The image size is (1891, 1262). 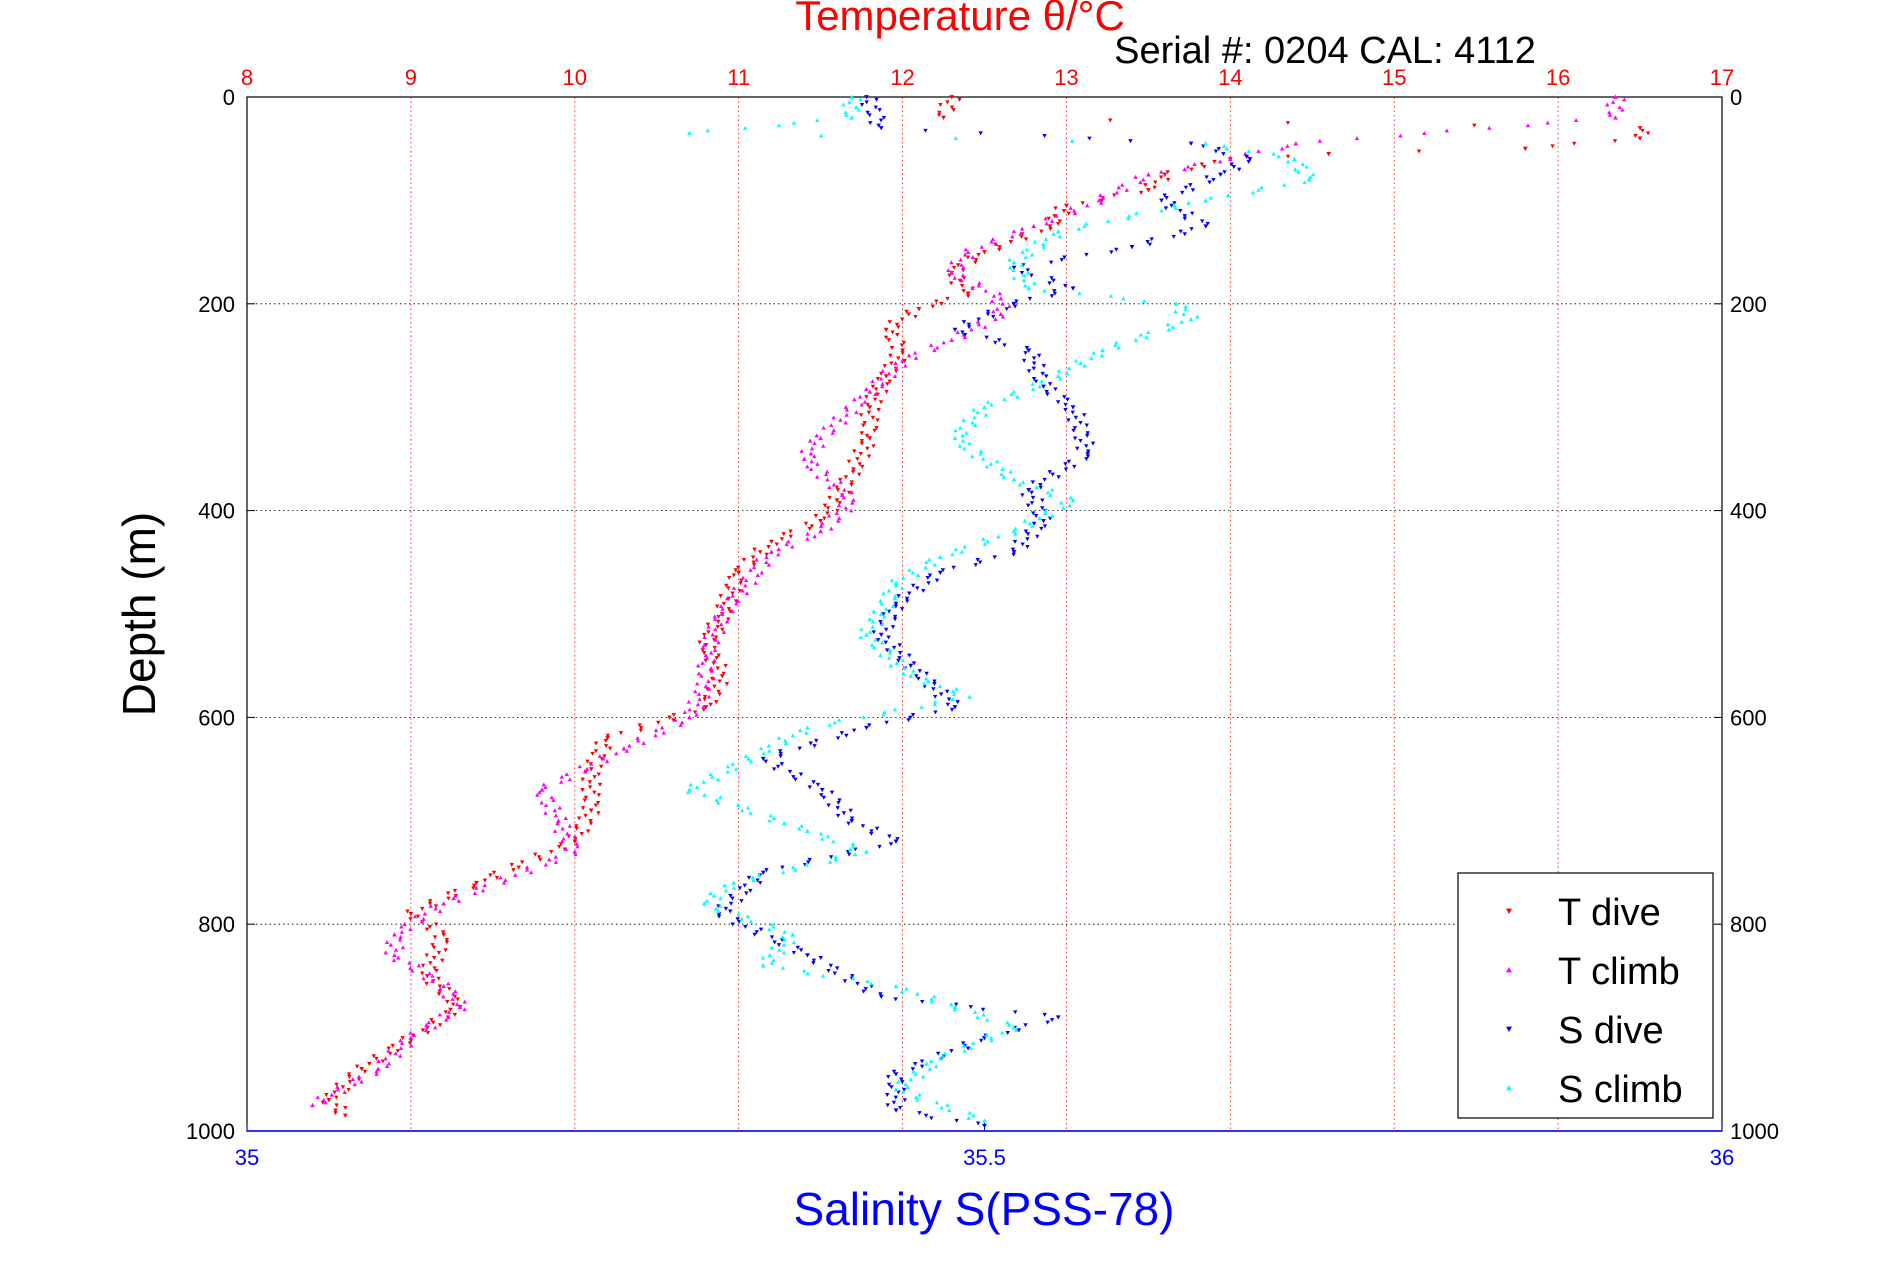 What do you see at coordinates (575, 77) in the screenshot?
I see `temperature-tick-label: 10` at bounding box center [575, 77].